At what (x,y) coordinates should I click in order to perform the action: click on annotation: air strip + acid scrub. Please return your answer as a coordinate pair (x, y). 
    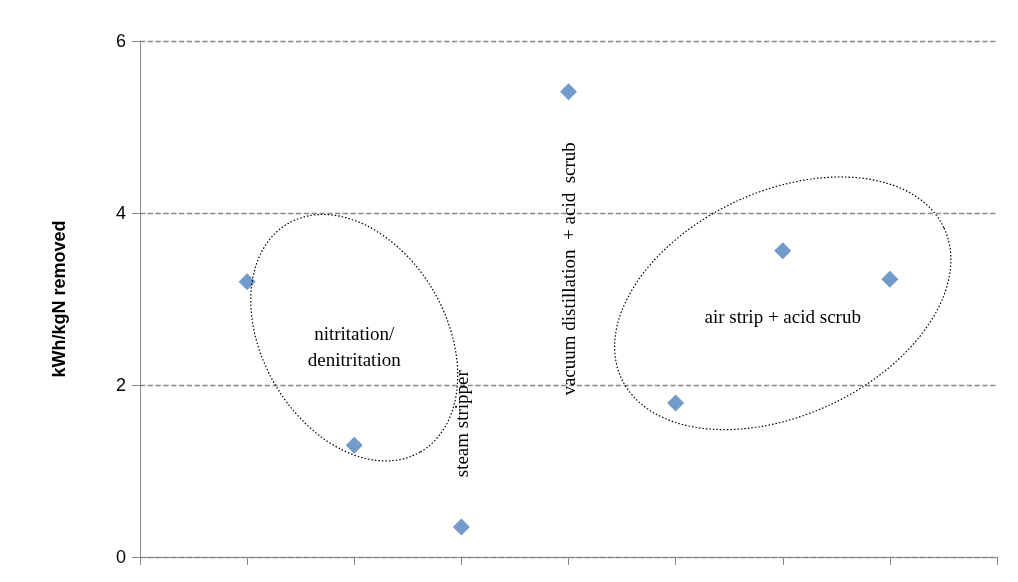
    Looking at the image, I should click on (782, 316).